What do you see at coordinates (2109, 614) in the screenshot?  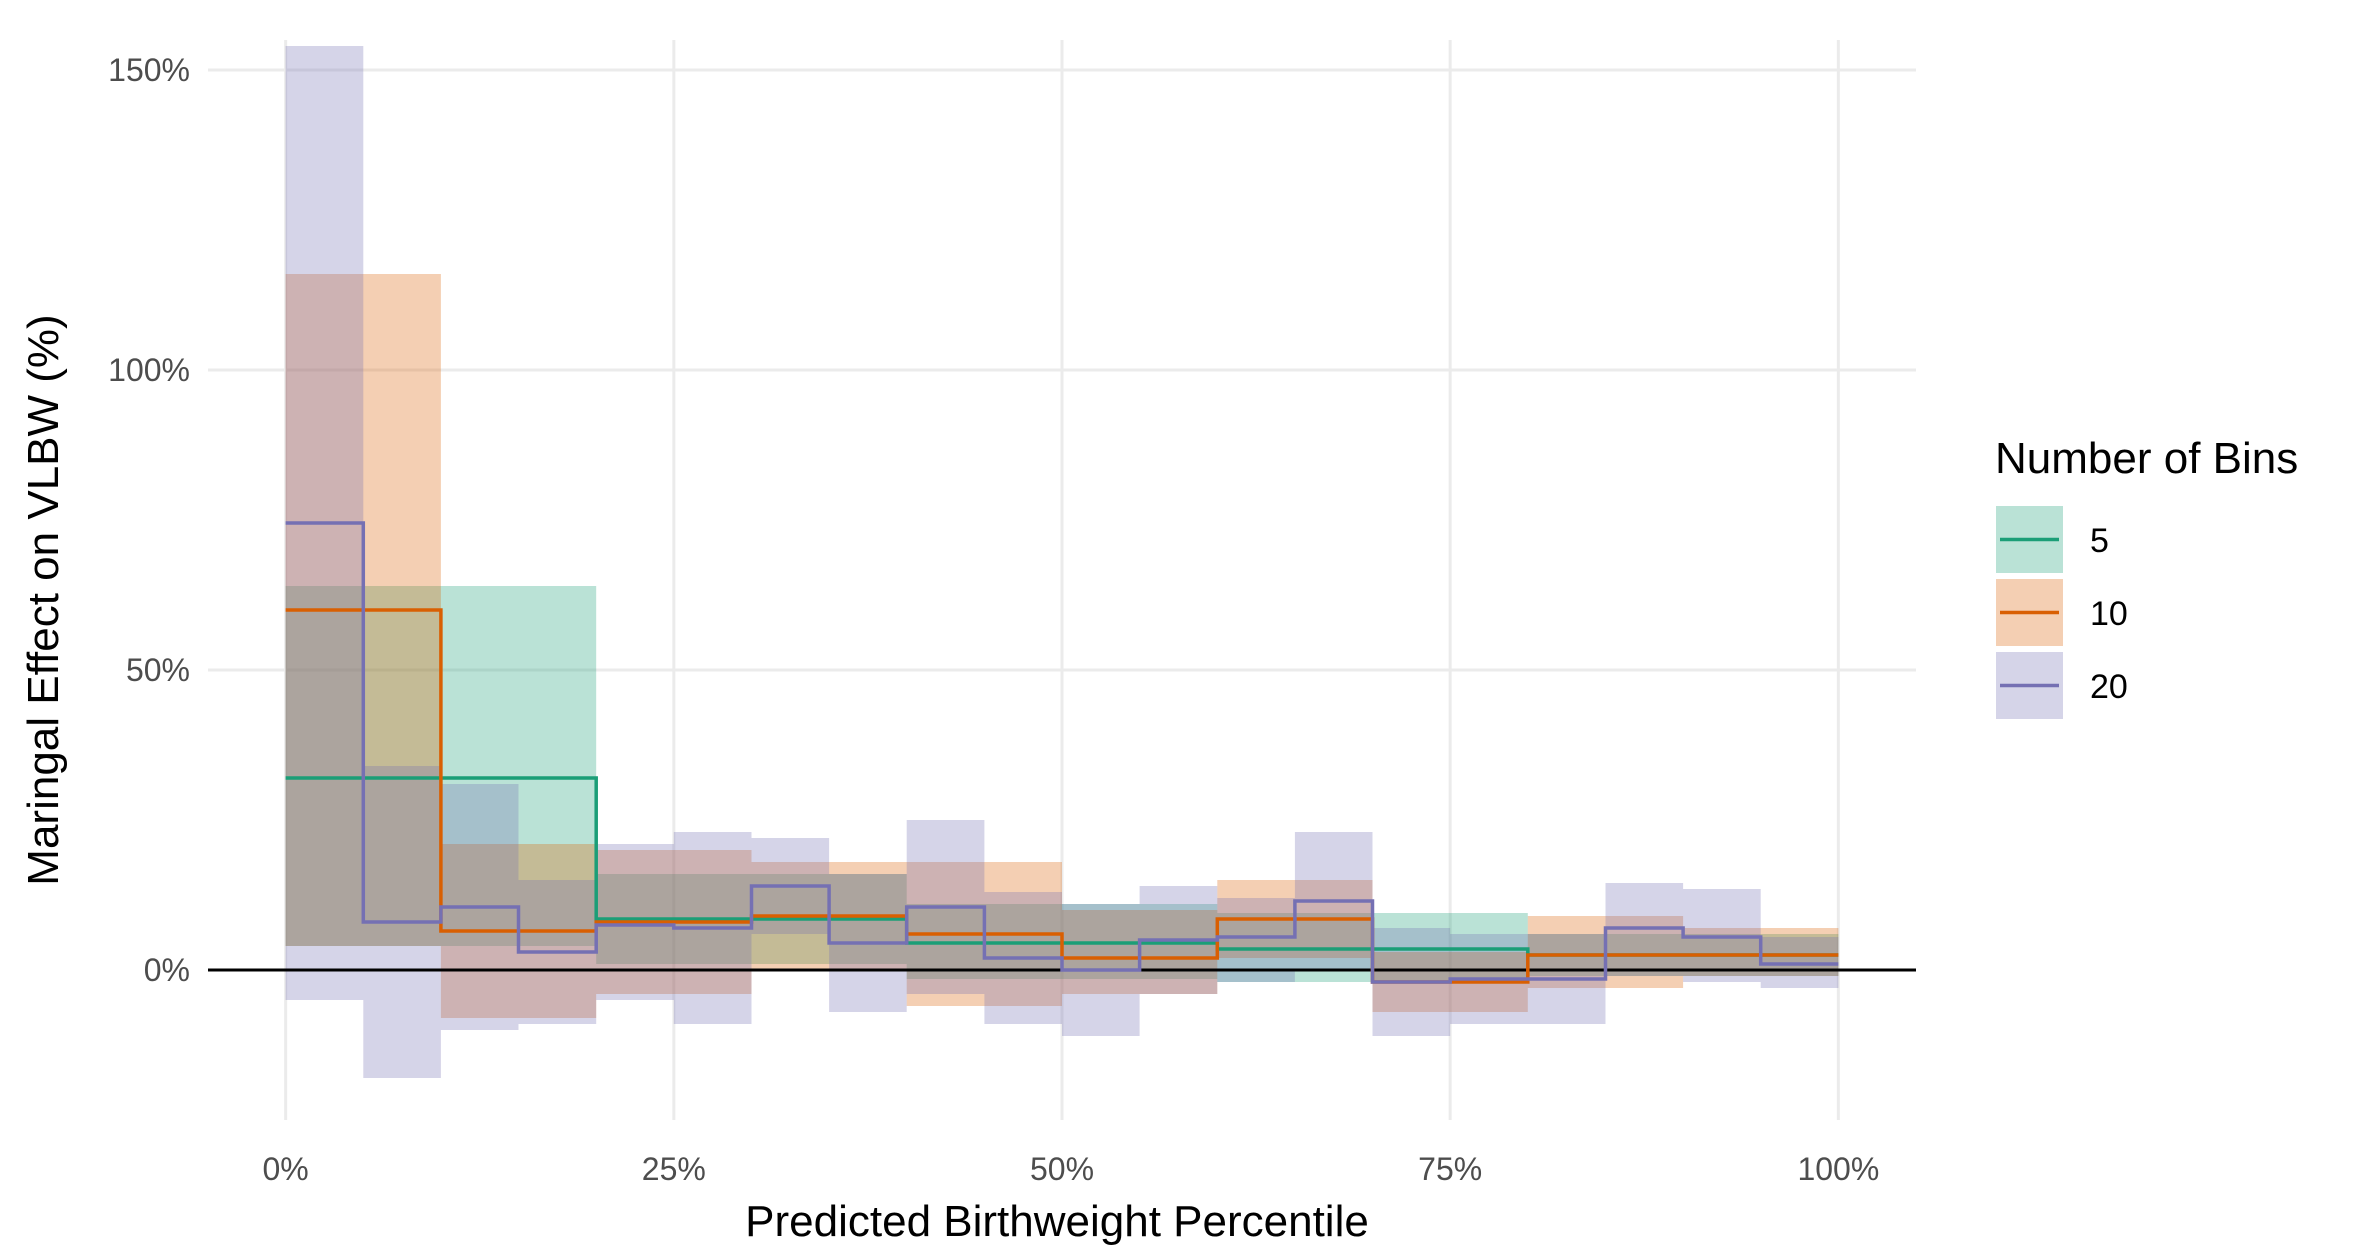 I see `legend-entry-10: 10` at bounding box center [2109, 614].